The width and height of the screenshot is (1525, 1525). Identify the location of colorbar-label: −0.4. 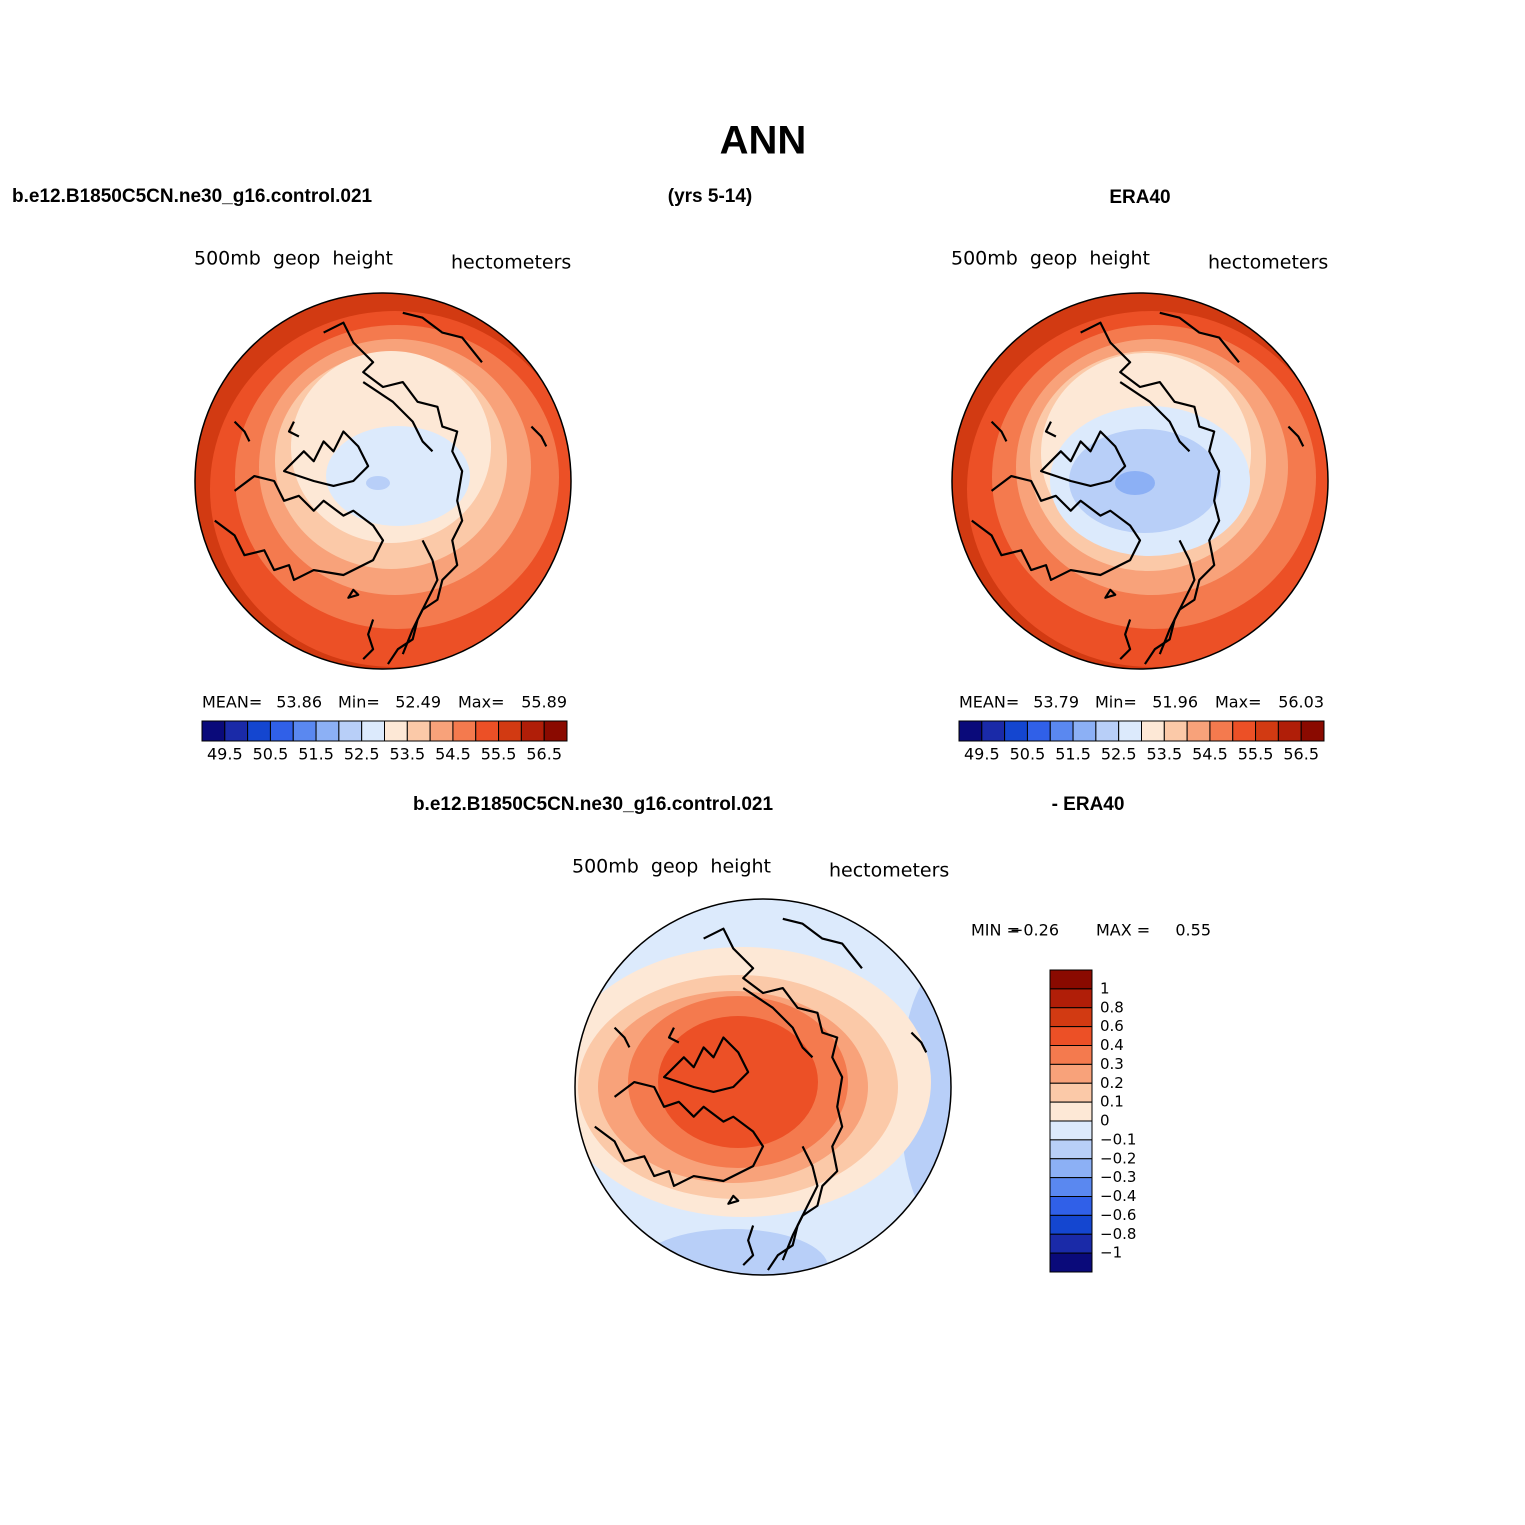
(1118, 1196).